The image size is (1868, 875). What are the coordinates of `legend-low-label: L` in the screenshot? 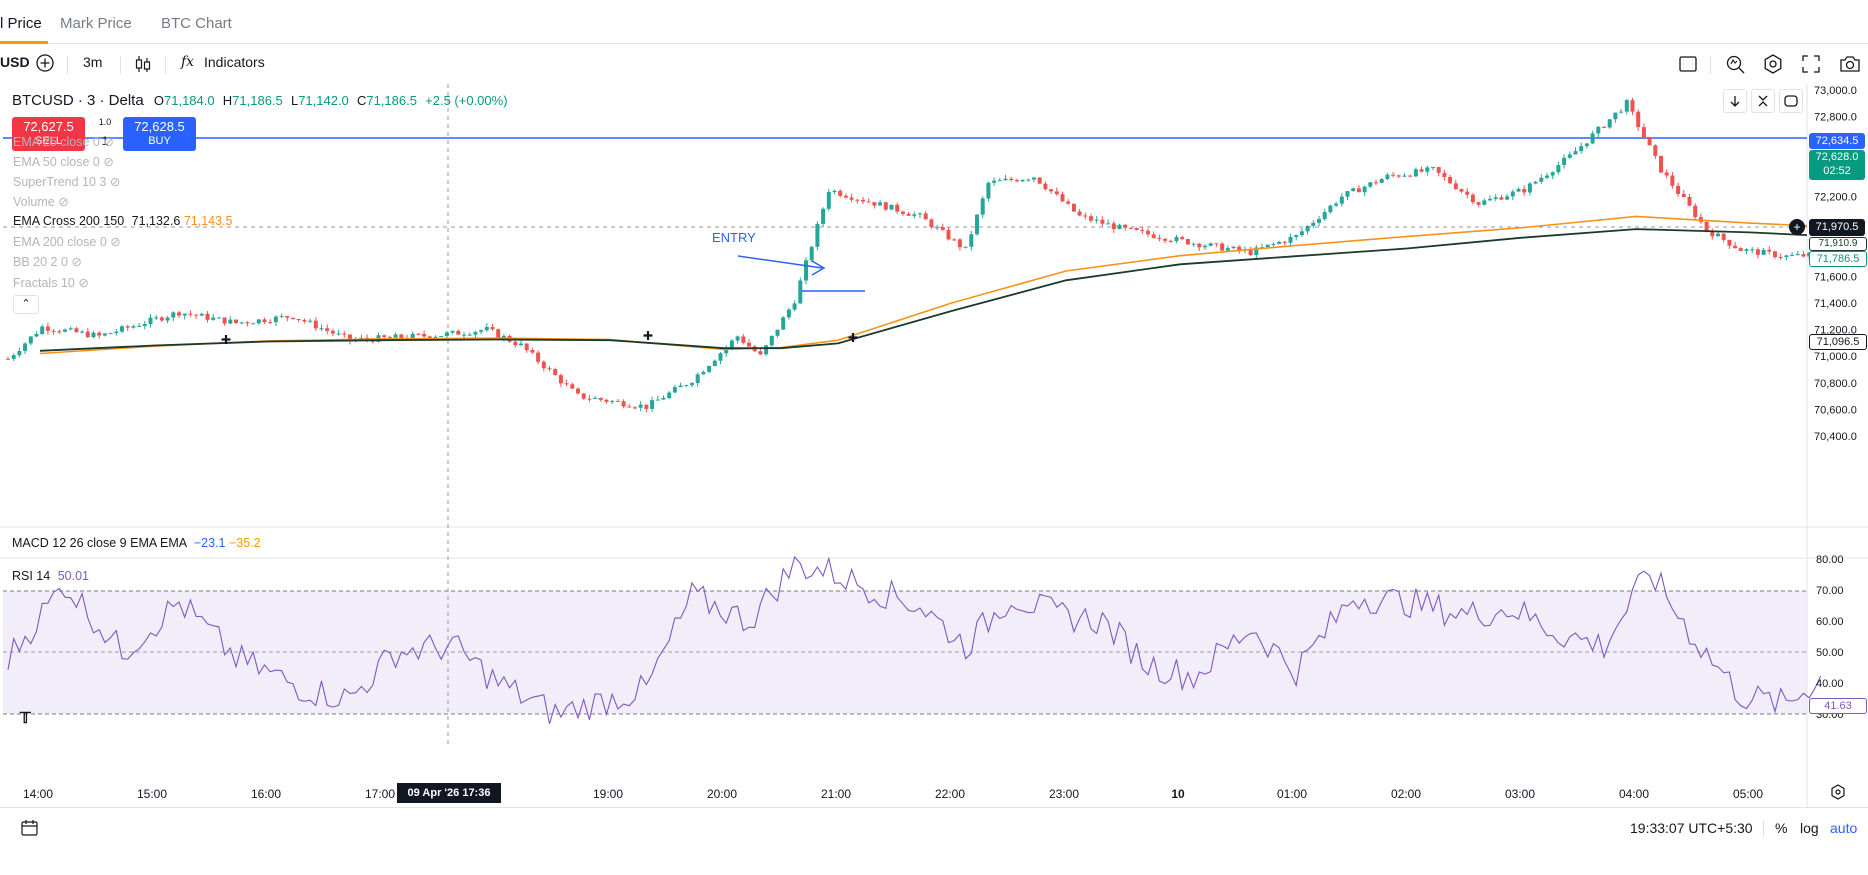 It's located at (294, 100).